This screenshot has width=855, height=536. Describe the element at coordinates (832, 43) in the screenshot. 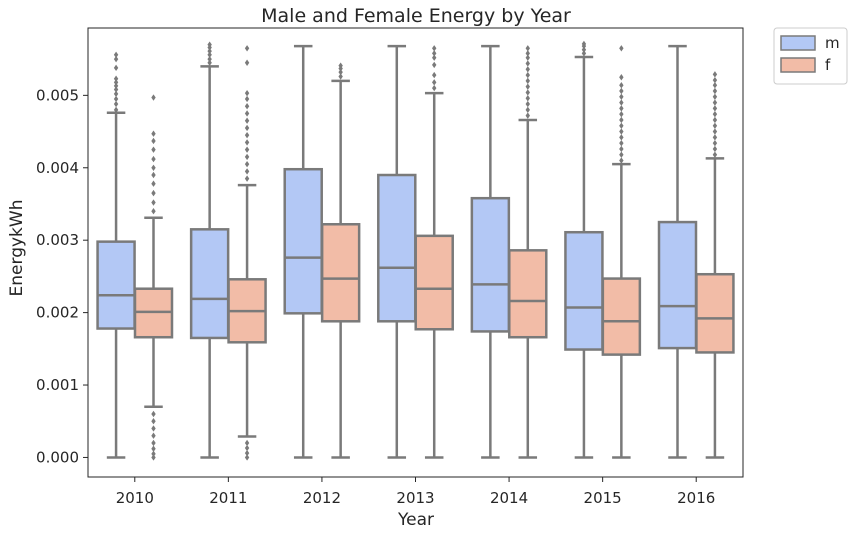

I see `legend-label-m: m` at that location.